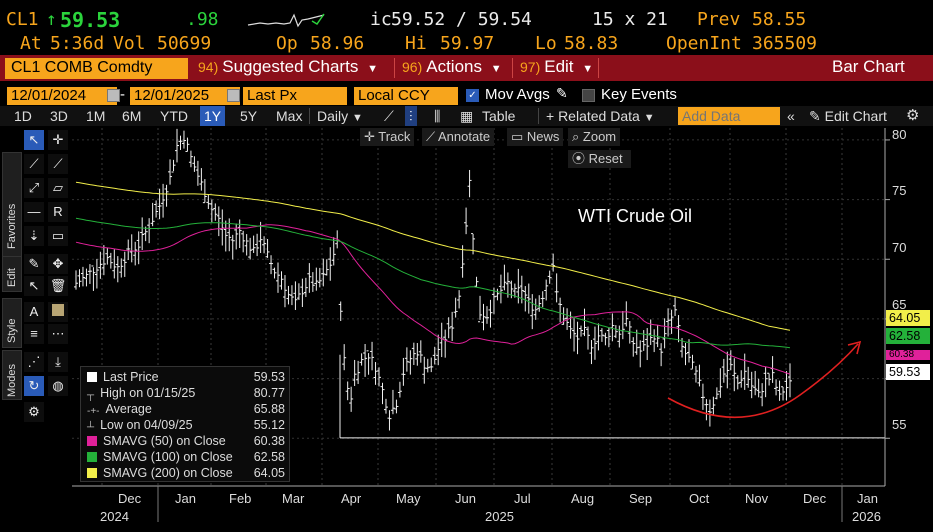 The width and height of the screenshot is (933, 532). Describe the element at coordinates (269, 409) in the screenshot. I see `legend-value: 65.88` at that location.